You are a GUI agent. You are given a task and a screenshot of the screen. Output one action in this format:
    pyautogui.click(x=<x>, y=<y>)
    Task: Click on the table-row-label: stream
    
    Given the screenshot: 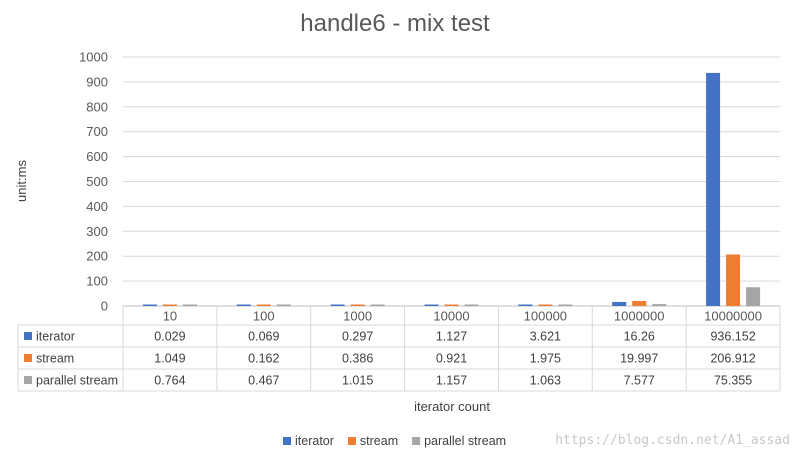 What is the action you would take?
    pyautogui.click(x=55, y=359)
    